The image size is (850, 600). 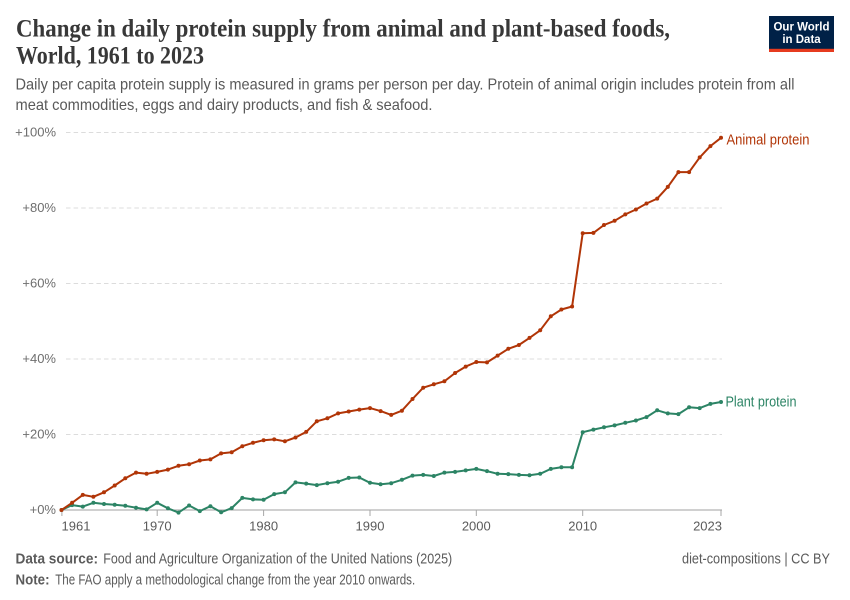 What do you see at coordinates (39, 434) in the screenshot?
I see `svg-text: +20%` at bounding box center [39, 434].